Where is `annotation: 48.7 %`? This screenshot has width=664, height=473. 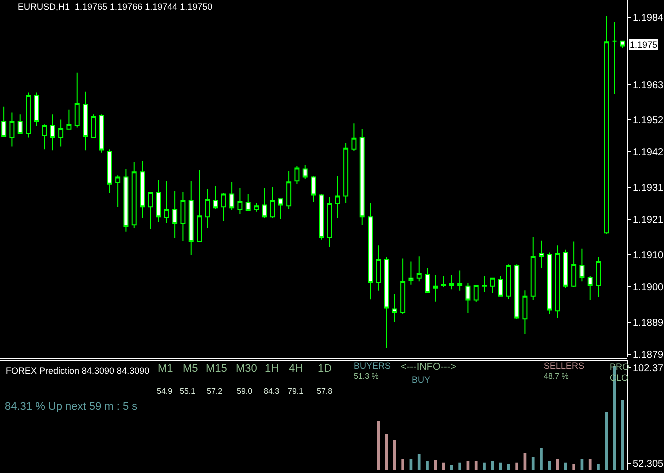 annotation: 48.7 % is located at coordinates (556, 376).